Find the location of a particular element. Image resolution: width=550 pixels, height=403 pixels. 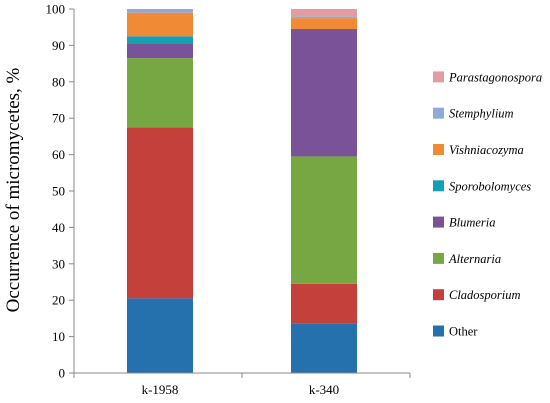

y-tick-label: 20 is located at coordinates (58, 300).